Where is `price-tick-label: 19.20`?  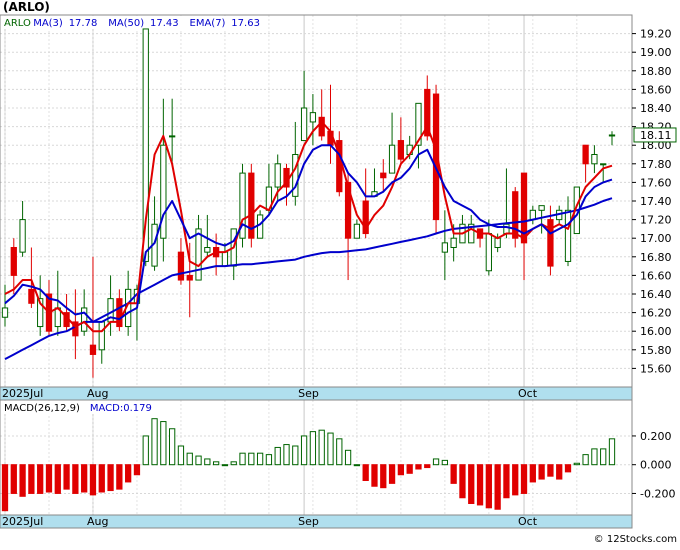 price-tick-label: 19.20 is located at coordinates (656, 34).